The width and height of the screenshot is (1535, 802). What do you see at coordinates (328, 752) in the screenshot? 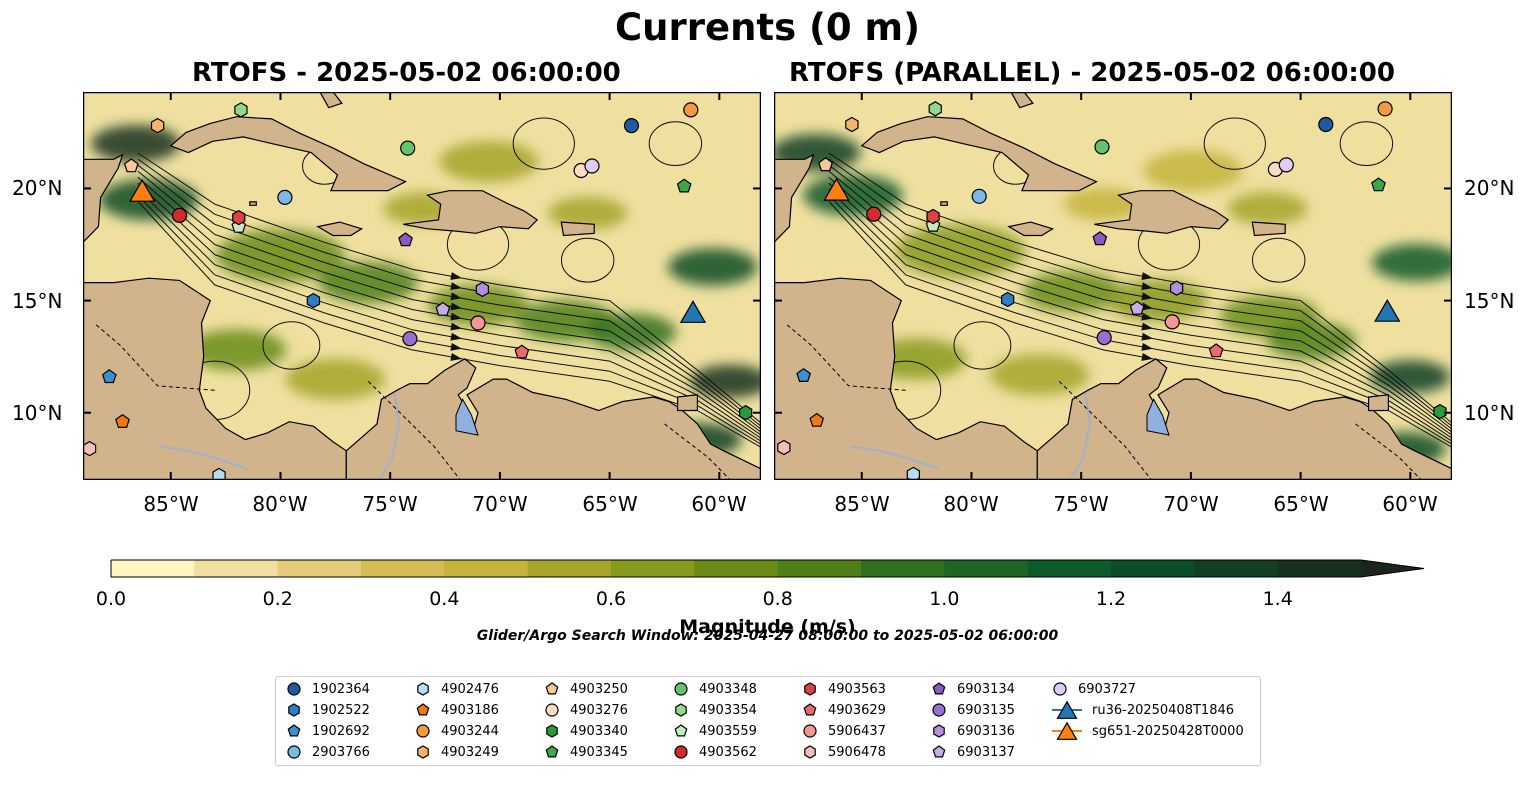
I see `legend-item-2903766: 2903766` at bounding box center [328, 752].